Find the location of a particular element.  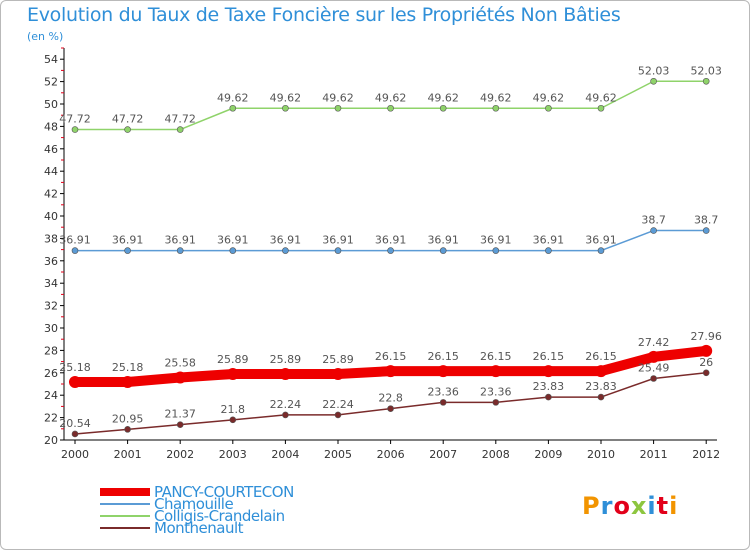

y-tick-label: 32 is located at coordinates (51, 306).